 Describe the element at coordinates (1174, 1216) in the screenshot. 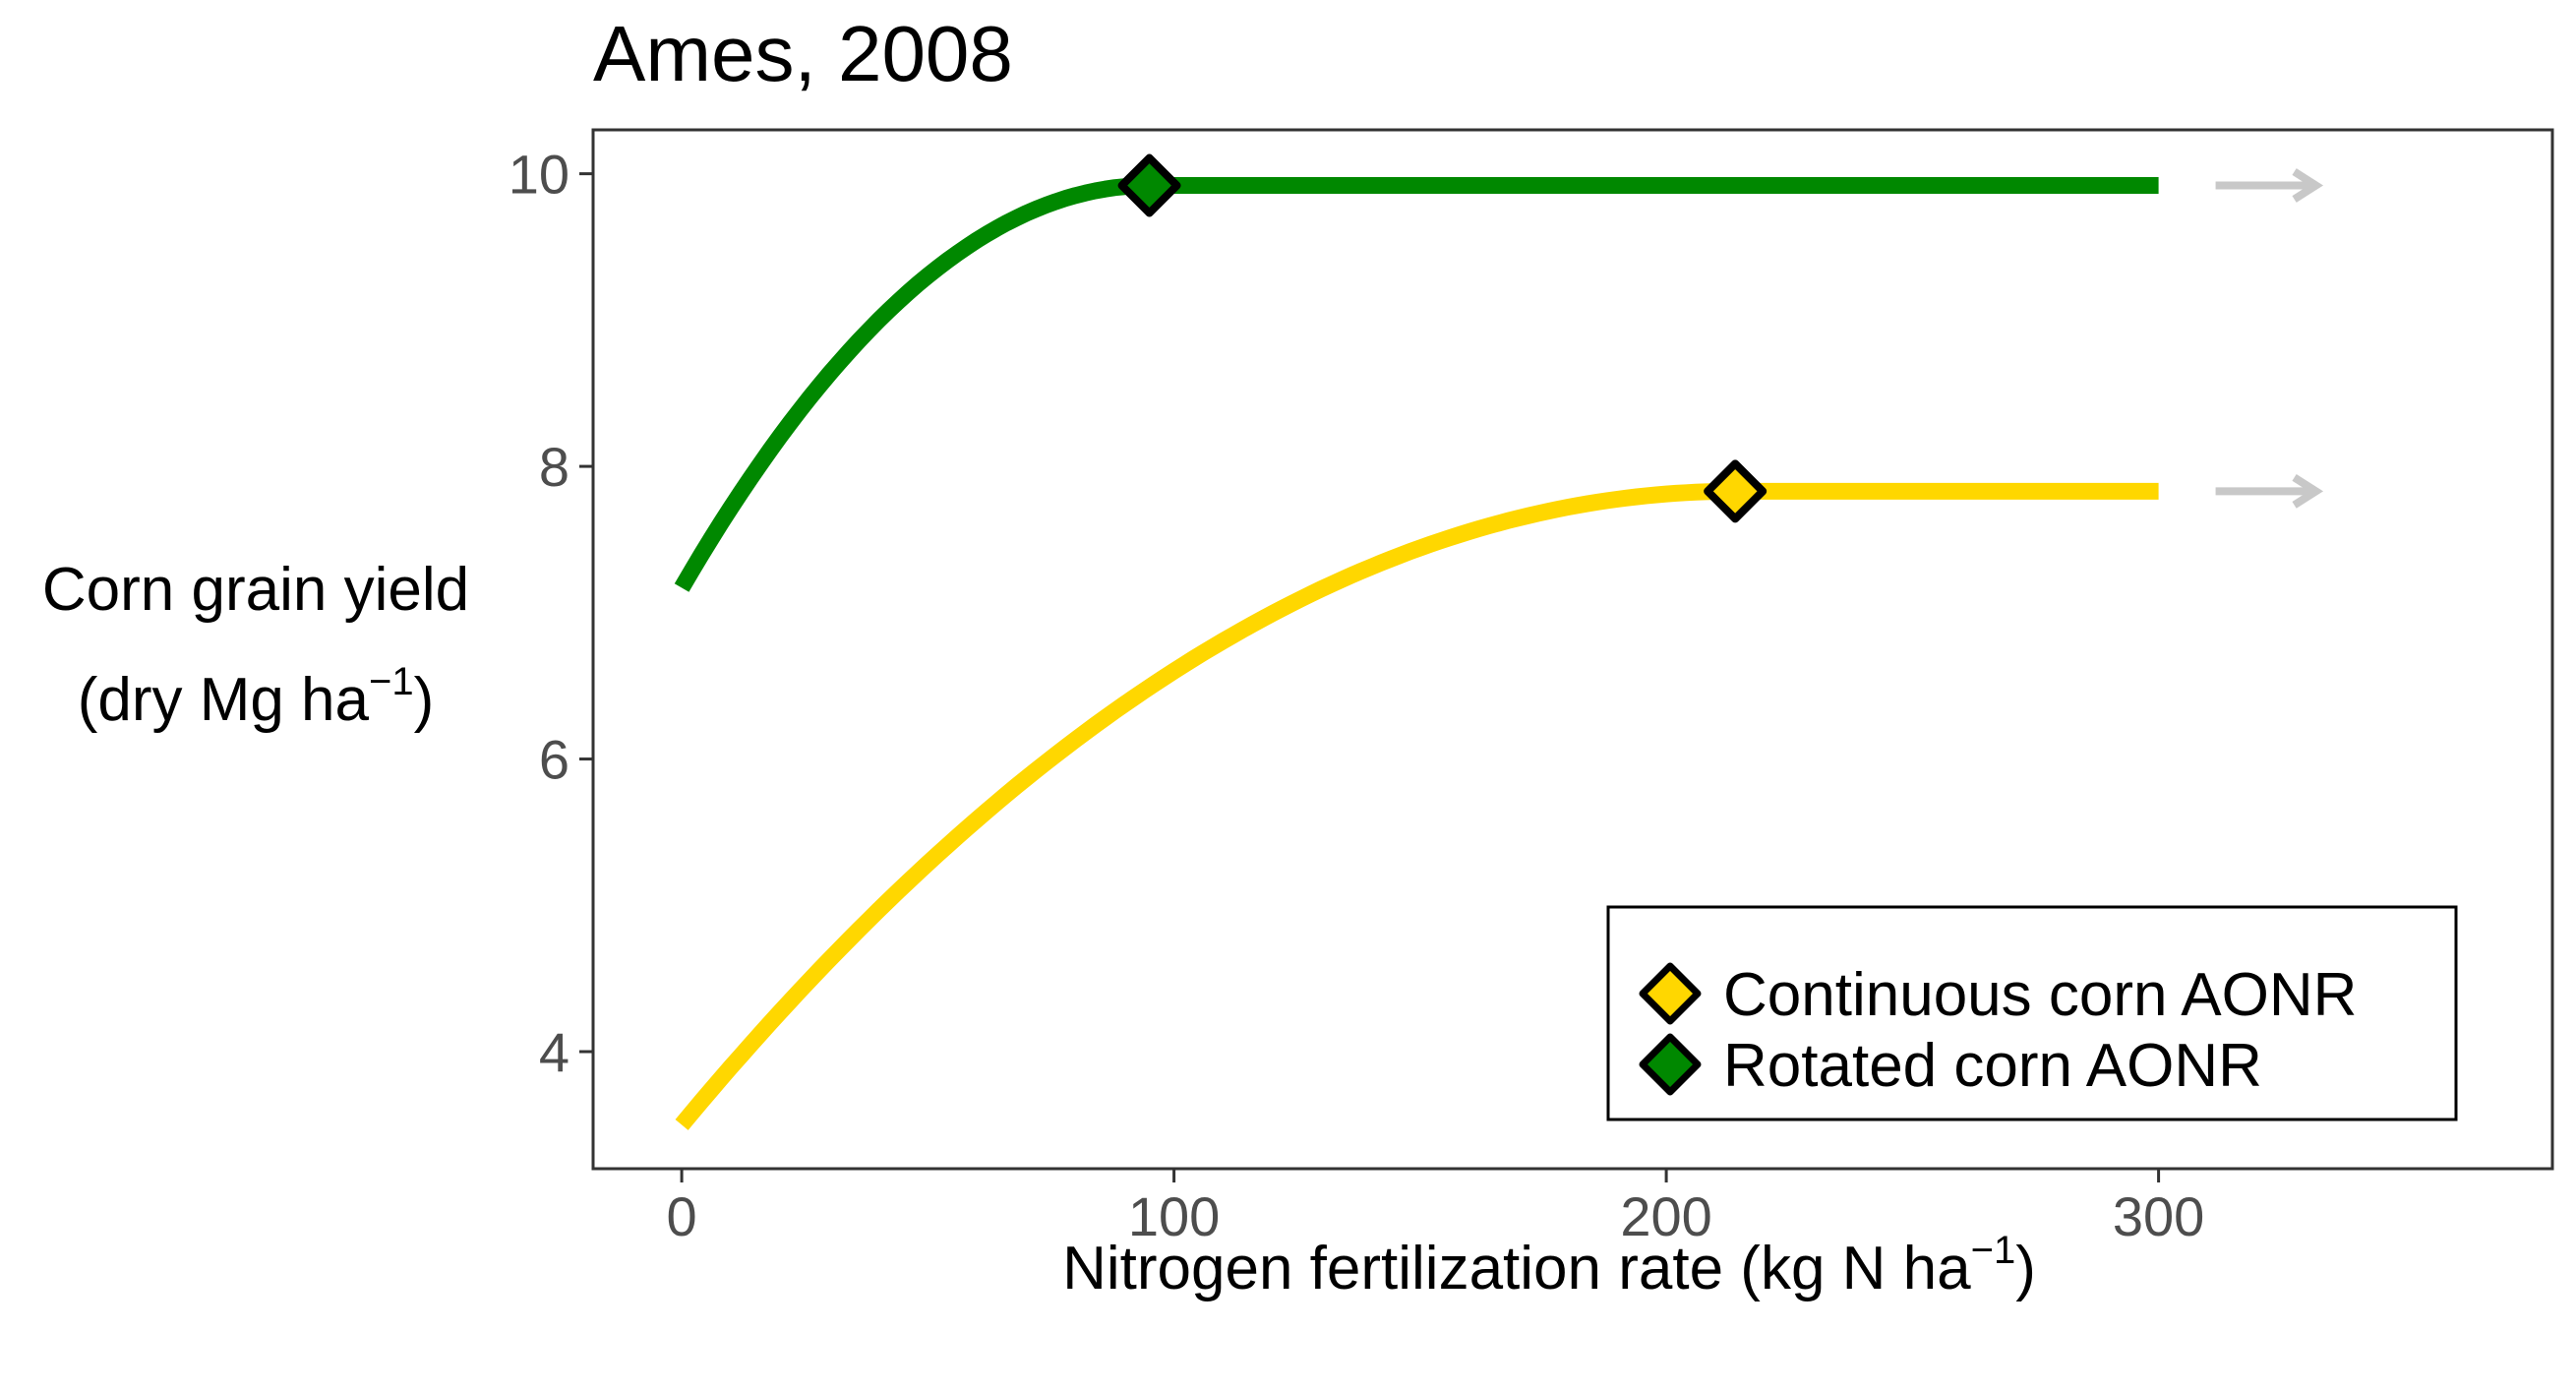

I see `x-tick-label: 100` at that location.